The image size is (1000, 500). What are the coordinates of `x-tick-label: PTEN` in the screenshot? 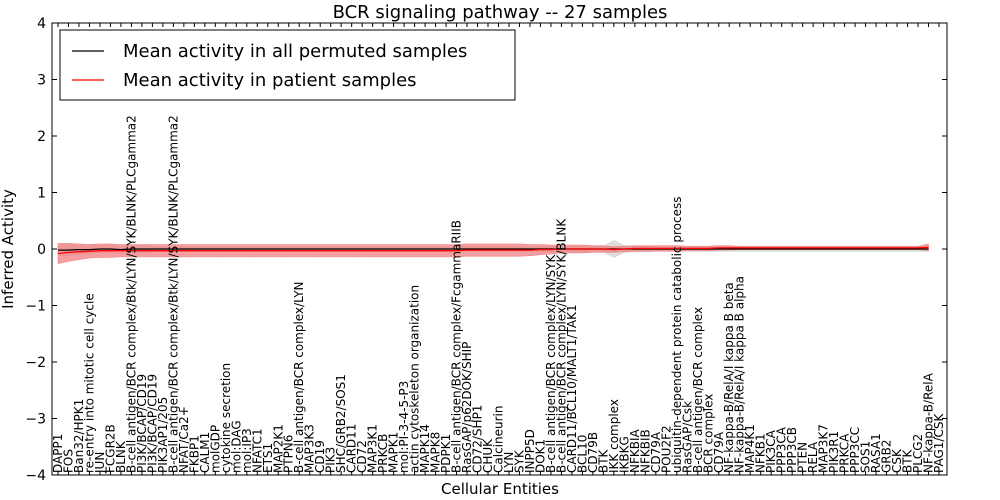 It's located at (803, 457).